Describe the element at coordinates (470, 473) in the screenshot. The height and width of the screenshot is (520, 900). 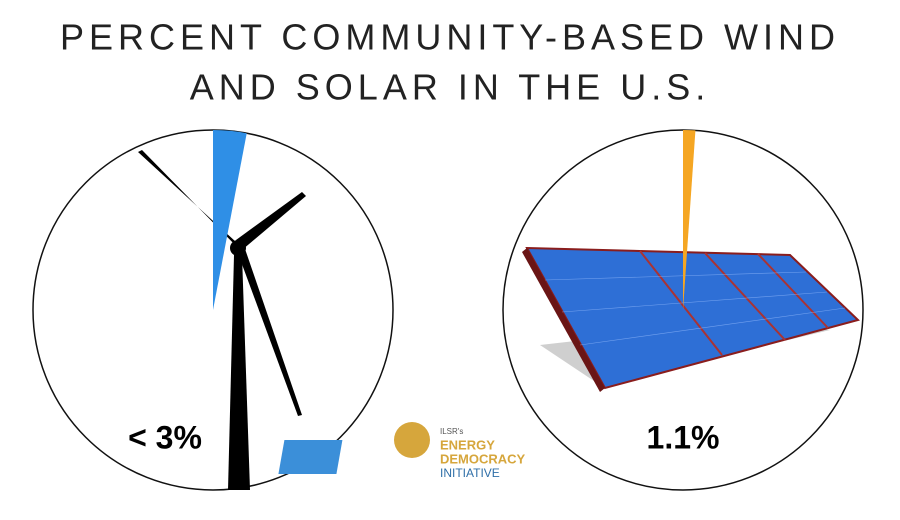
I see `logo-line: INITIATIVE` at that location.